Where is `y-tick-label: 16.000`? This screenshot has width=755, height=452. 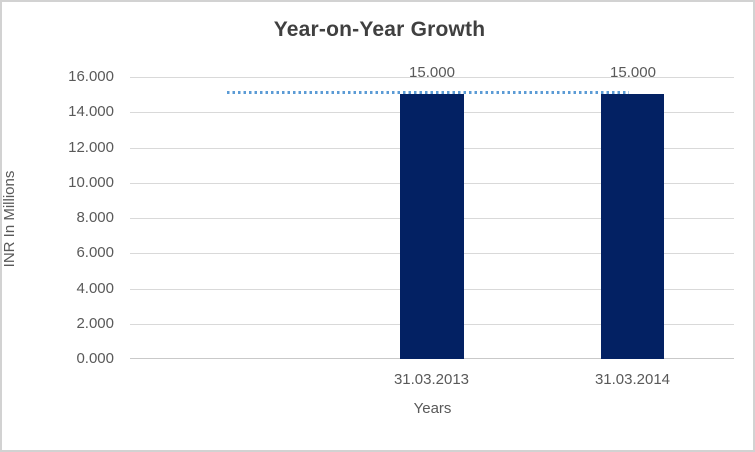
y-tick-label: 16.000 is located at coordinates (91, 76).